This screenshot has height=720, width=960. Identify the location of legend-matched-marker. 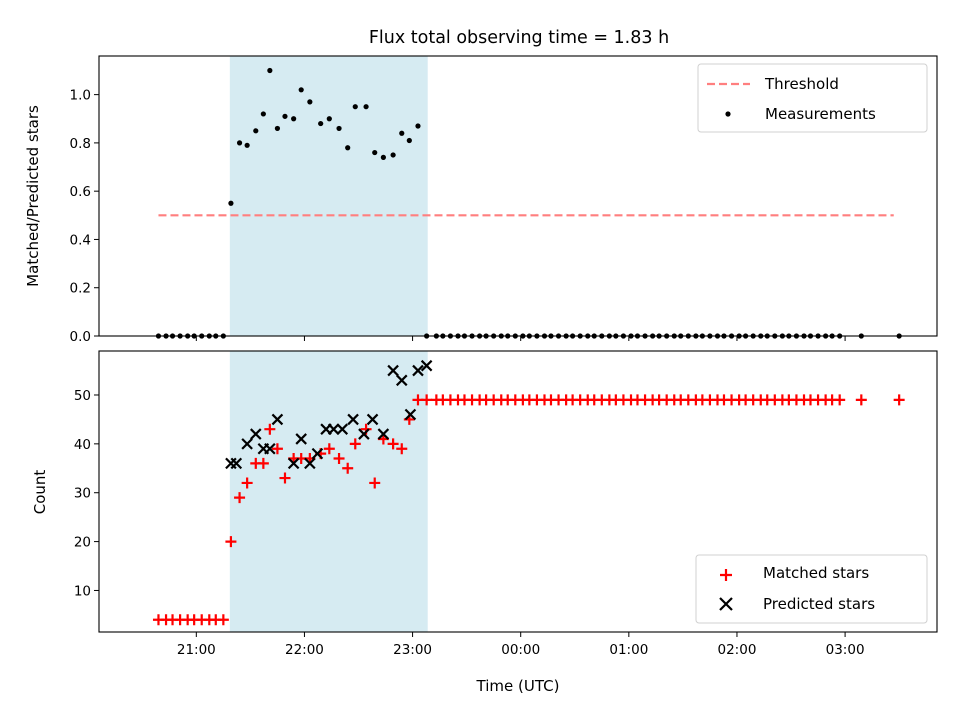
(726, 575).